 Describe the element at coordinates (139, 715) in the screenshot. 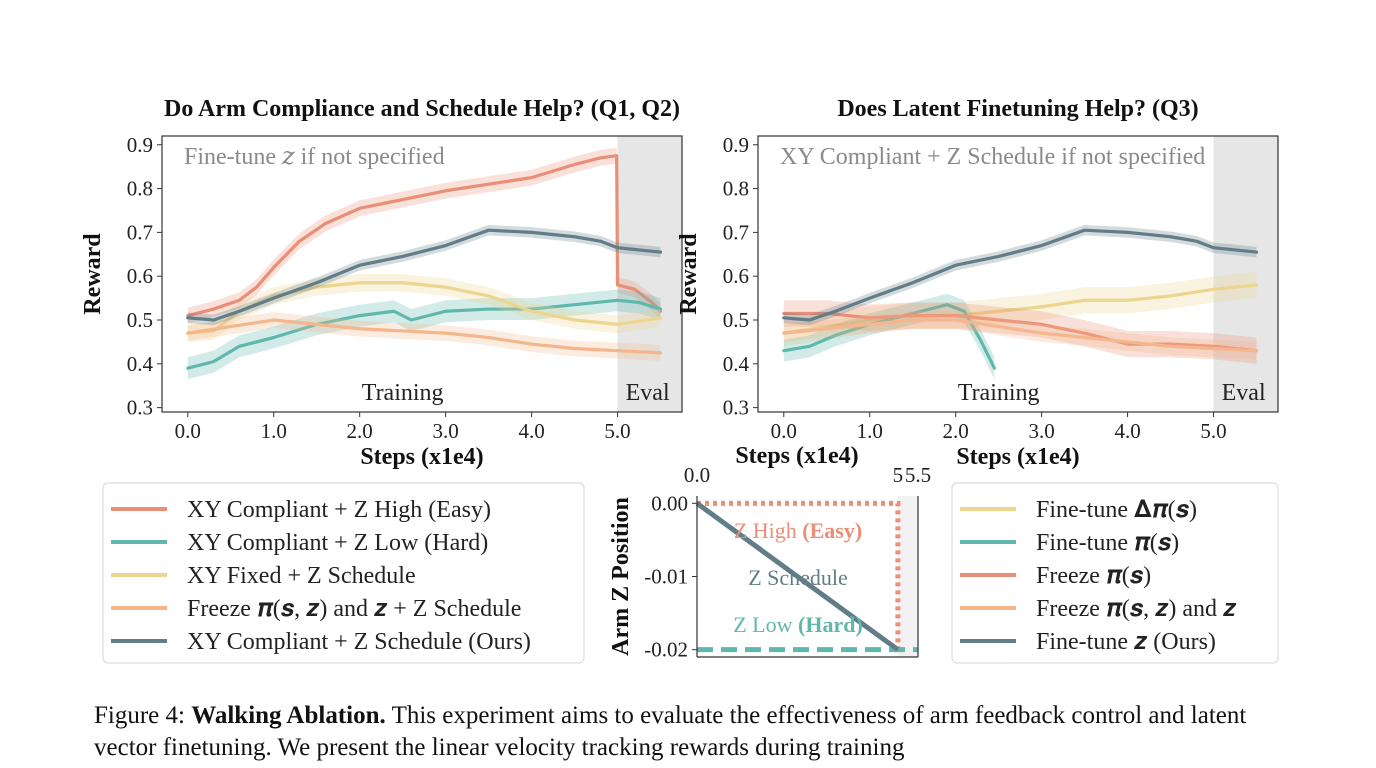

I see `caption-label: Figure 4:` at that location.